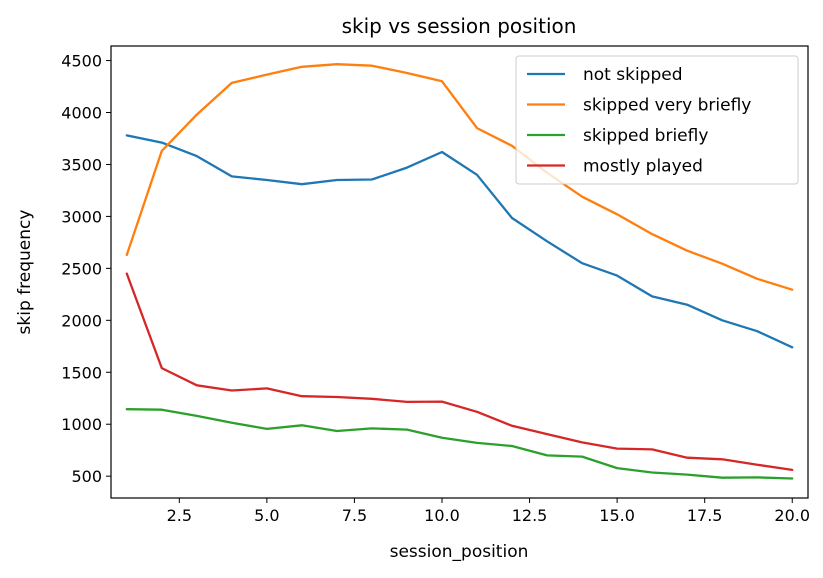  Describe the element at coordinates (530, 515) in the screenshot. I see `x-tick-label: 12.5` at that location.